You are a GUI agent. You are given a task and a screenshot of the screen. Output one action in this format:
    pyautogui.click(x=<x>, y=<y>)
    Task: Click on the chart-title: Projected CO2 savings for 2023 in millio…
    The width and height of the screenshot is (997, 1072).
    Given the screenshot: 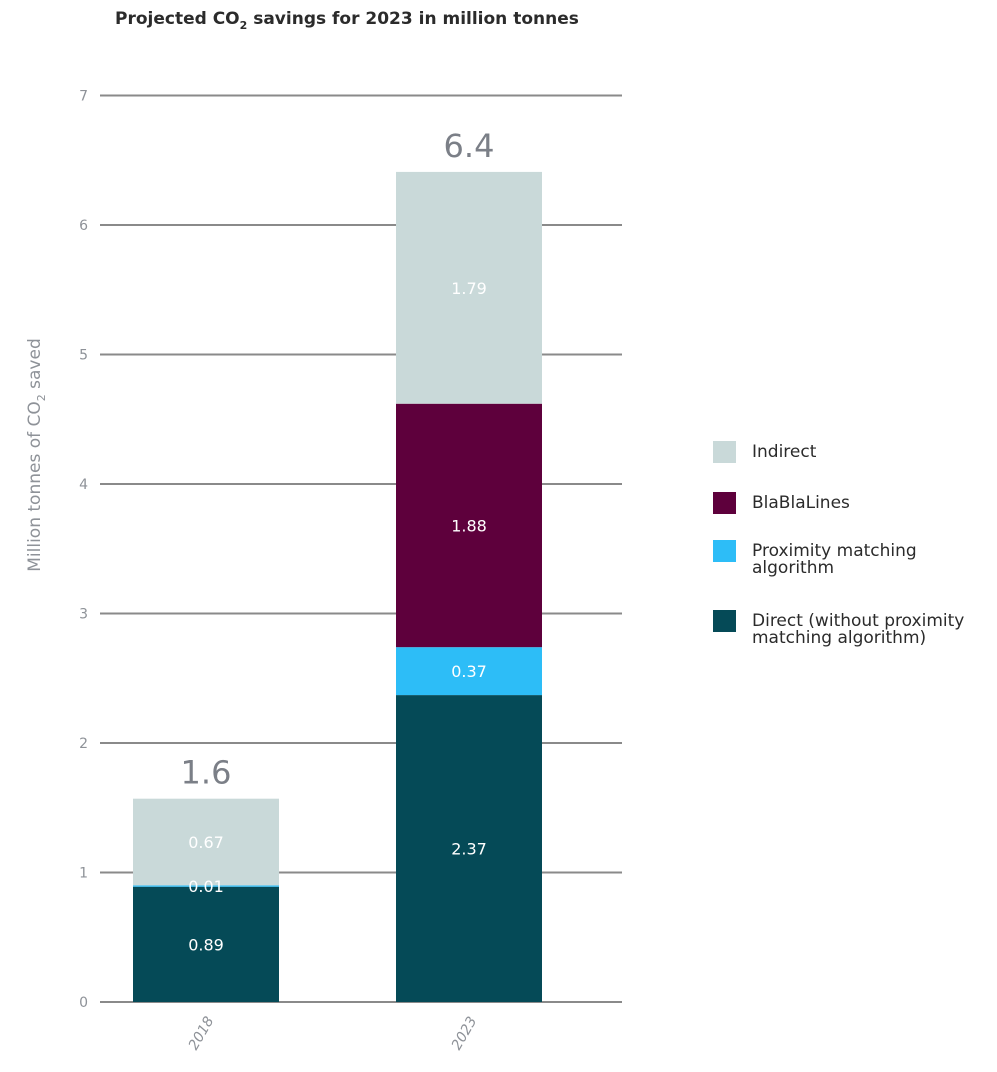 What is the action you would take?
    pyautogui.click(x=347, y=20)
    